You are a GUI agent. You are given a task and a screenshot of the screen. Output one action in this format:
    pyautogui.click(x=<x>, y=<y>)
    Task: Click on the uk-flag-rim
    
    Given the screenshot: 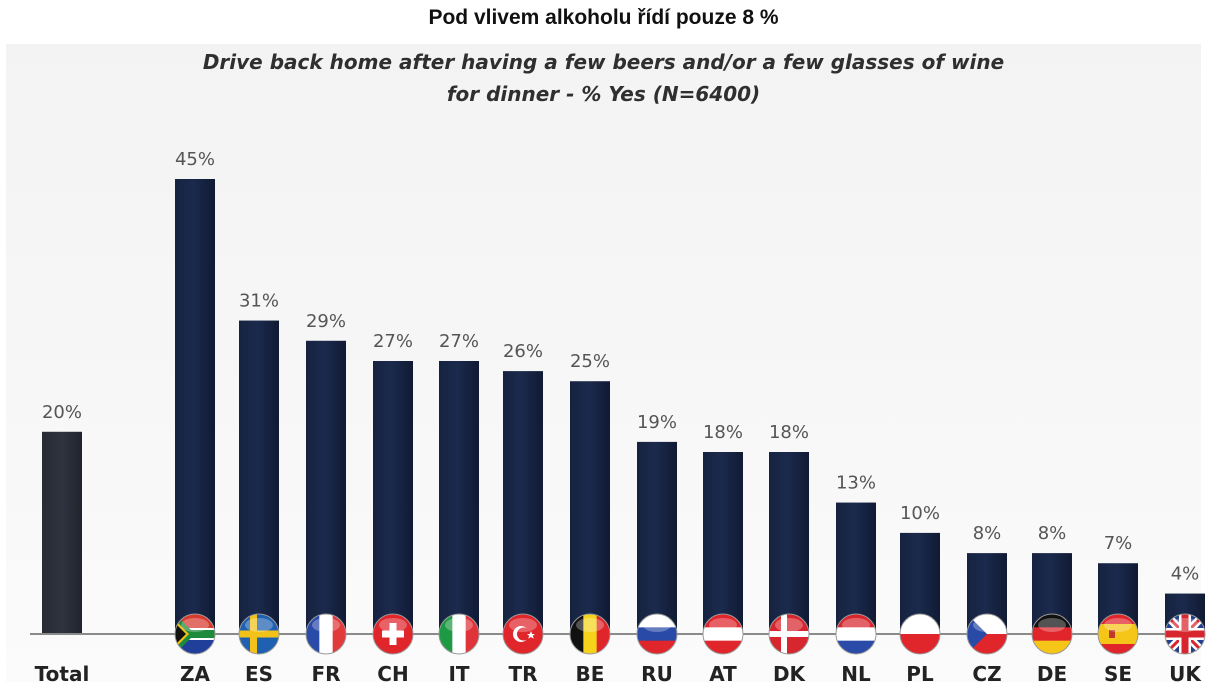 What is the action you would take?
    pyautogui.click(x=1185, y=634)
    